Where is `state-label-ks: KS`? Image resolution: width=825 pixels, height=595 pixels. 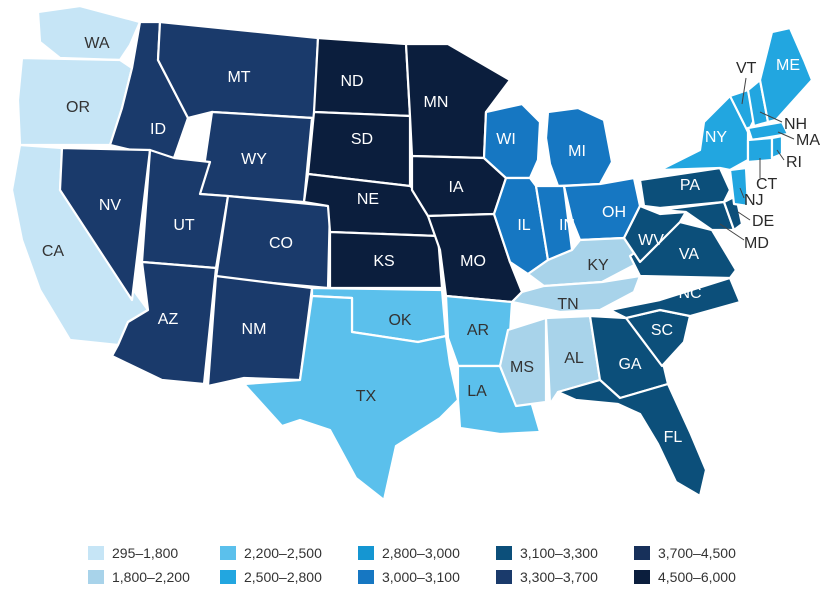
state-label-ks: KS is located at coordinates (383, 261).